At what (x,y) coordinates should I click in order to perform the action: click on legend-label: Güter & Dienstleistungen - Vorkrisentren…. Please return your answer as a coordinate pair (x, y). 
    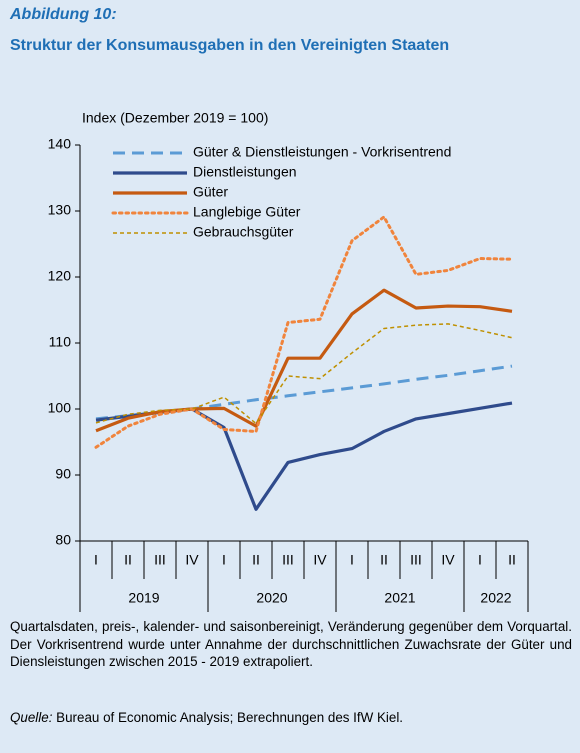
    Looking at the image, I should click on (322, 152).